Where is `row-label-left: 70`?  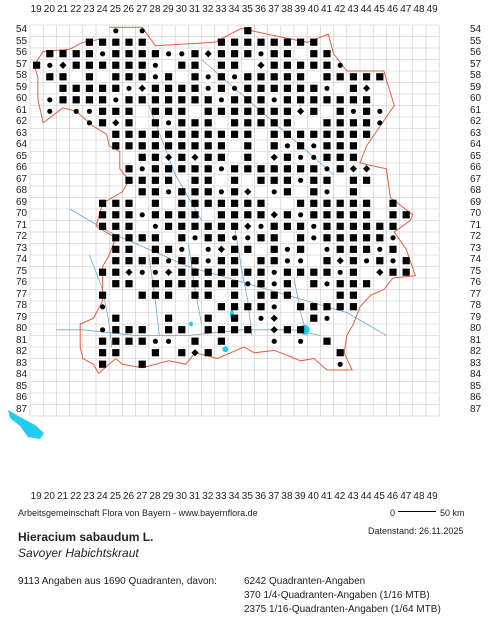
row-label-left: 70 is located at coordinates (22, 213).